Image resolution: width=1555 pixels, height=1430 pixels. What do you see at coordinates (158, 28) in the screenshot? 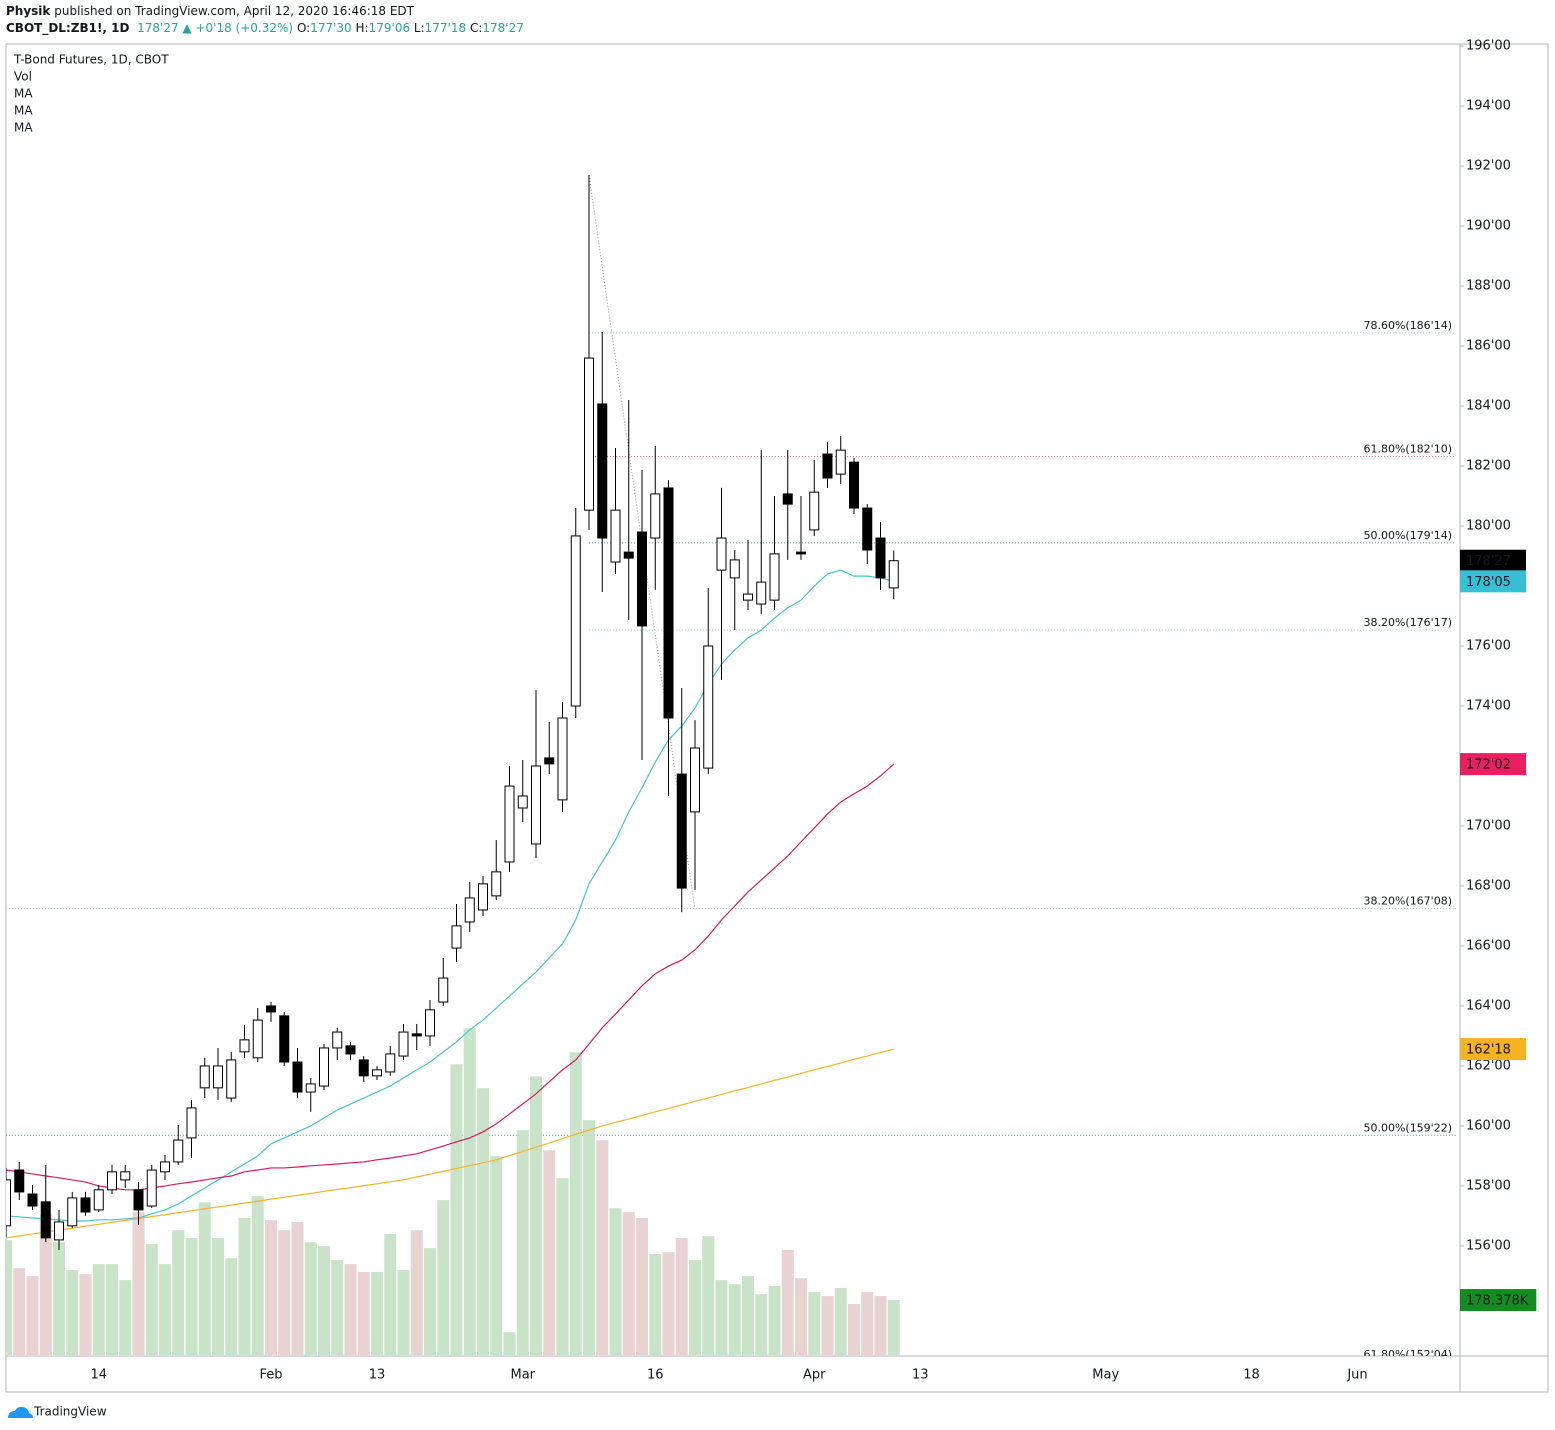
I see `last: 178'27` at bounding box center [158, 28].